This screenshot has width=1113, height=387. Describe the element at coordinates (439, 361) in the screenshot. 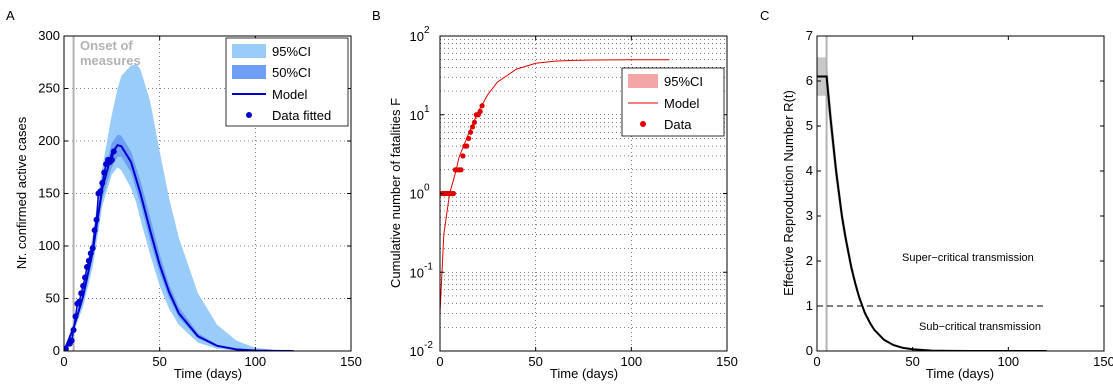

I see `panel-b-xtick-0: 0` at that location.